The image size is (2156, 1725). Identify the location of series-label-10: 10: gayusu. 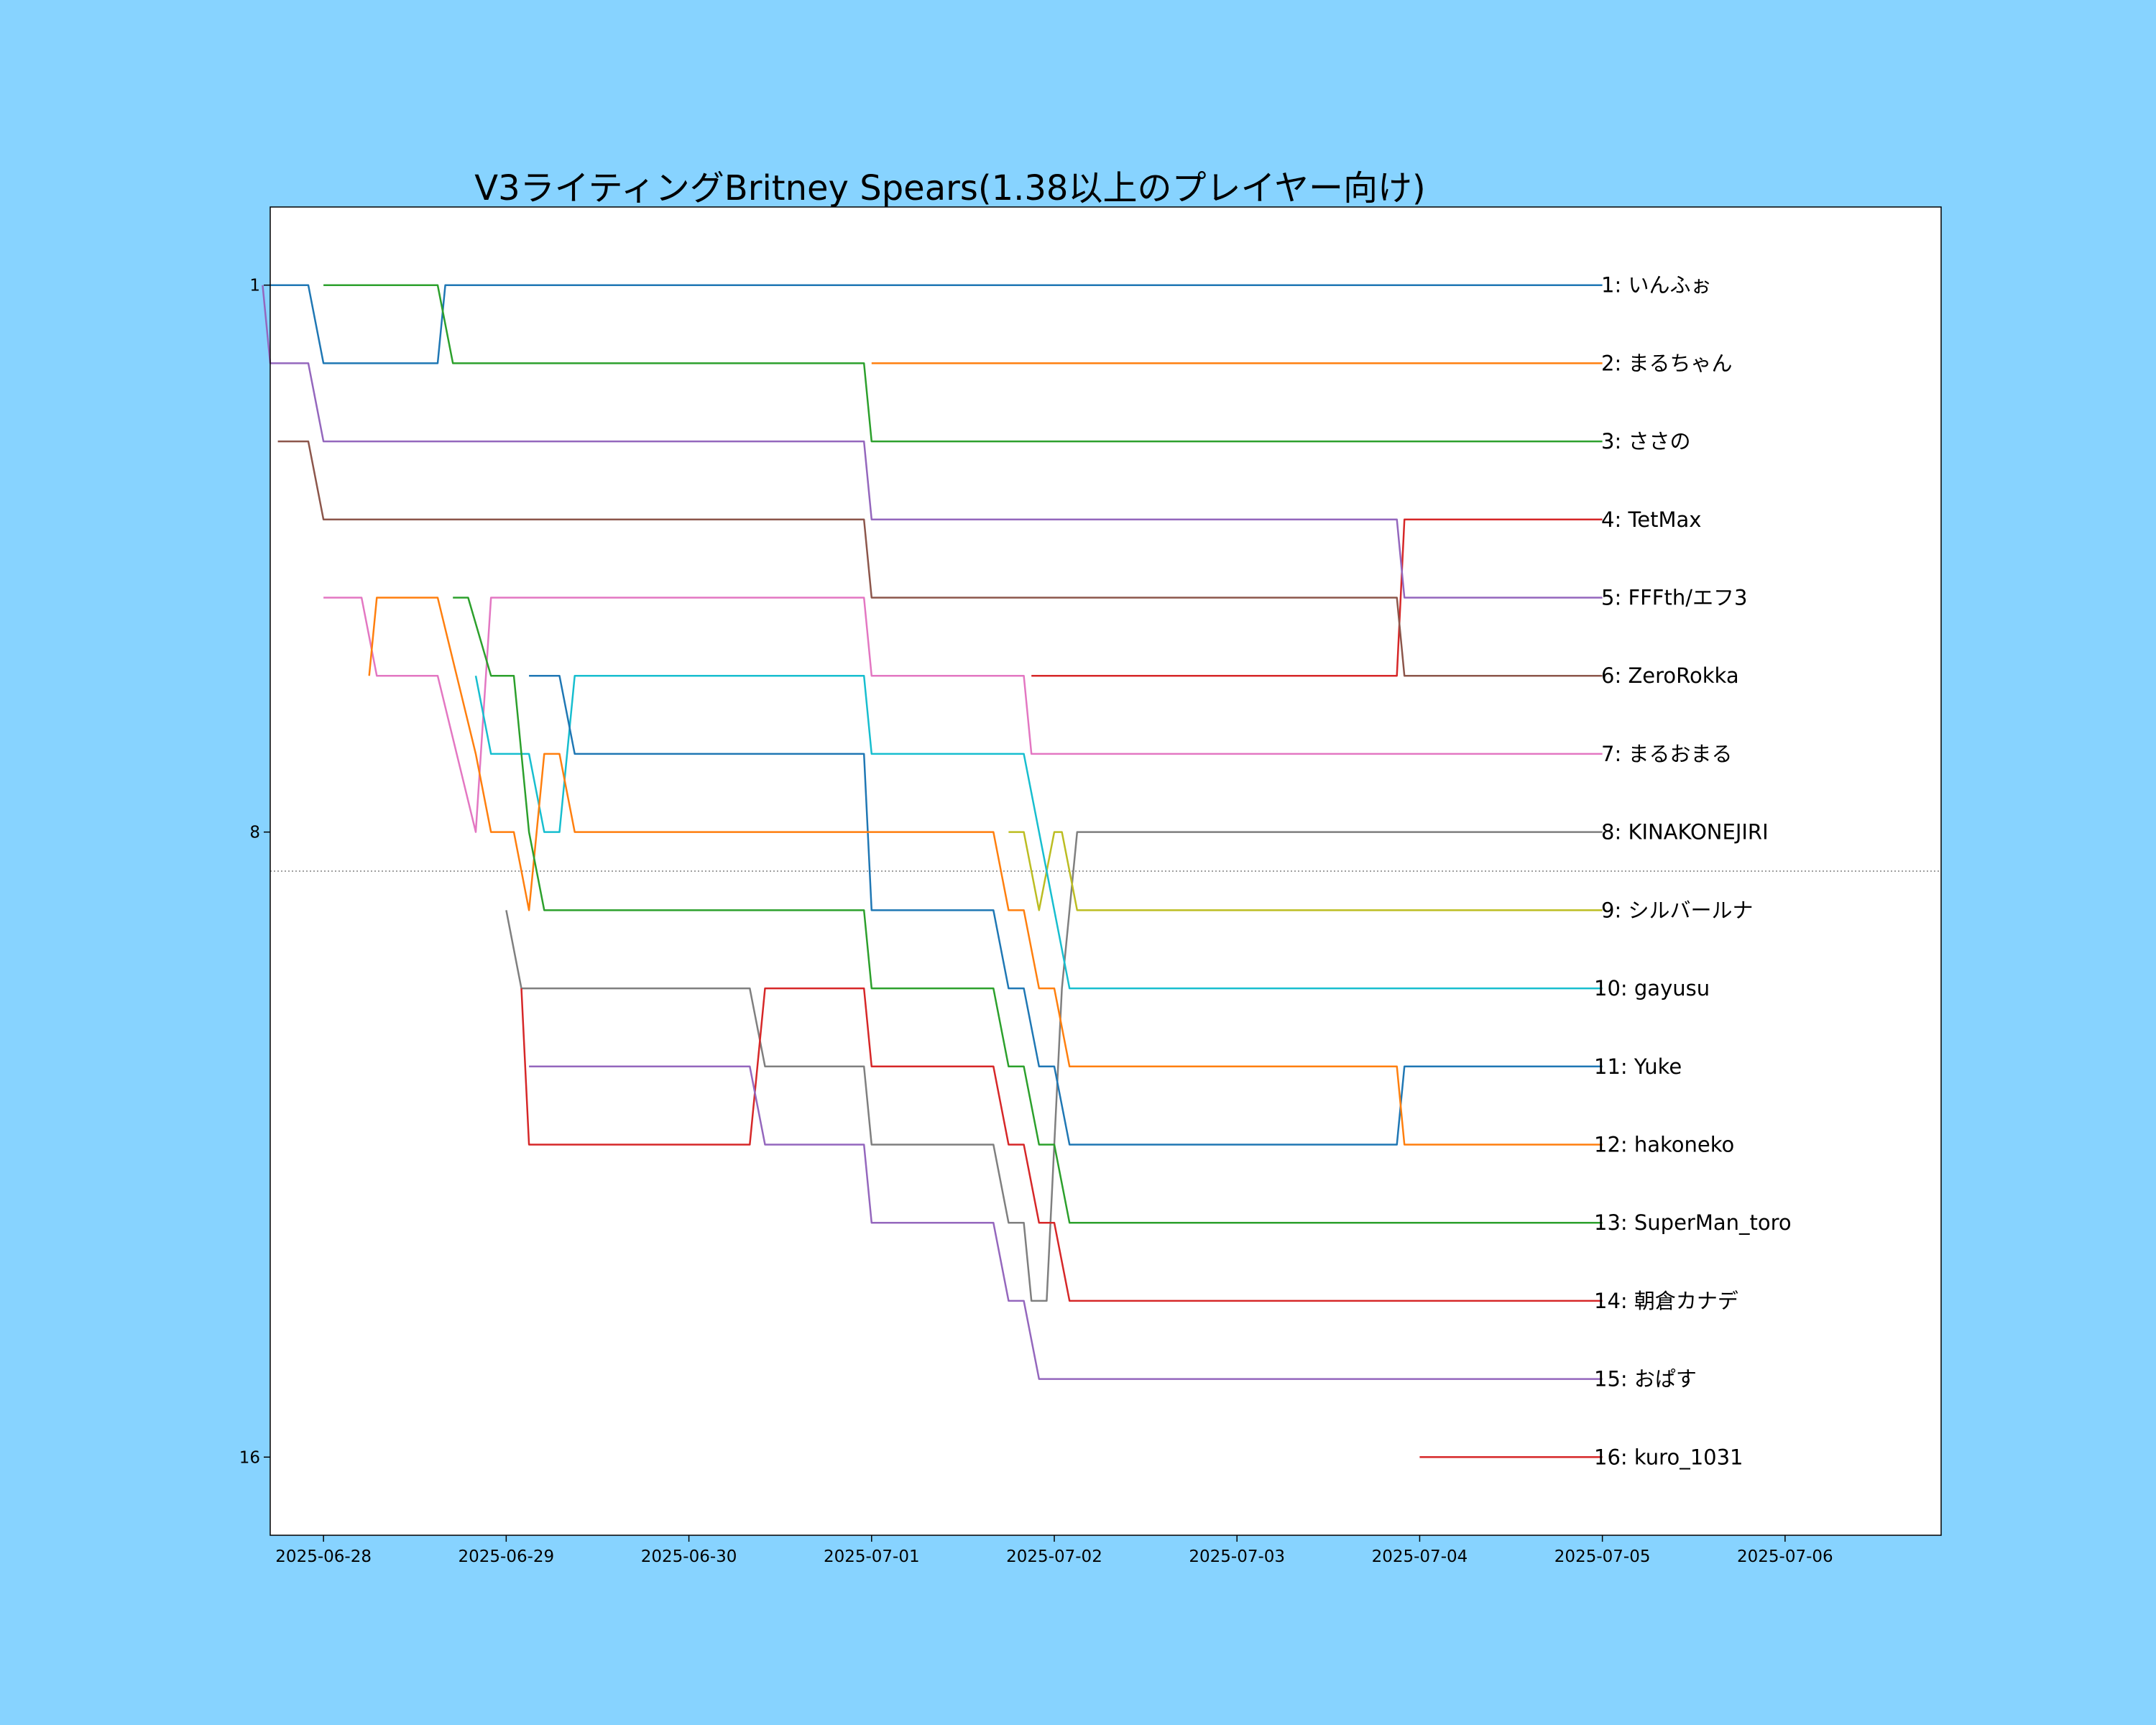
(1652, 988).